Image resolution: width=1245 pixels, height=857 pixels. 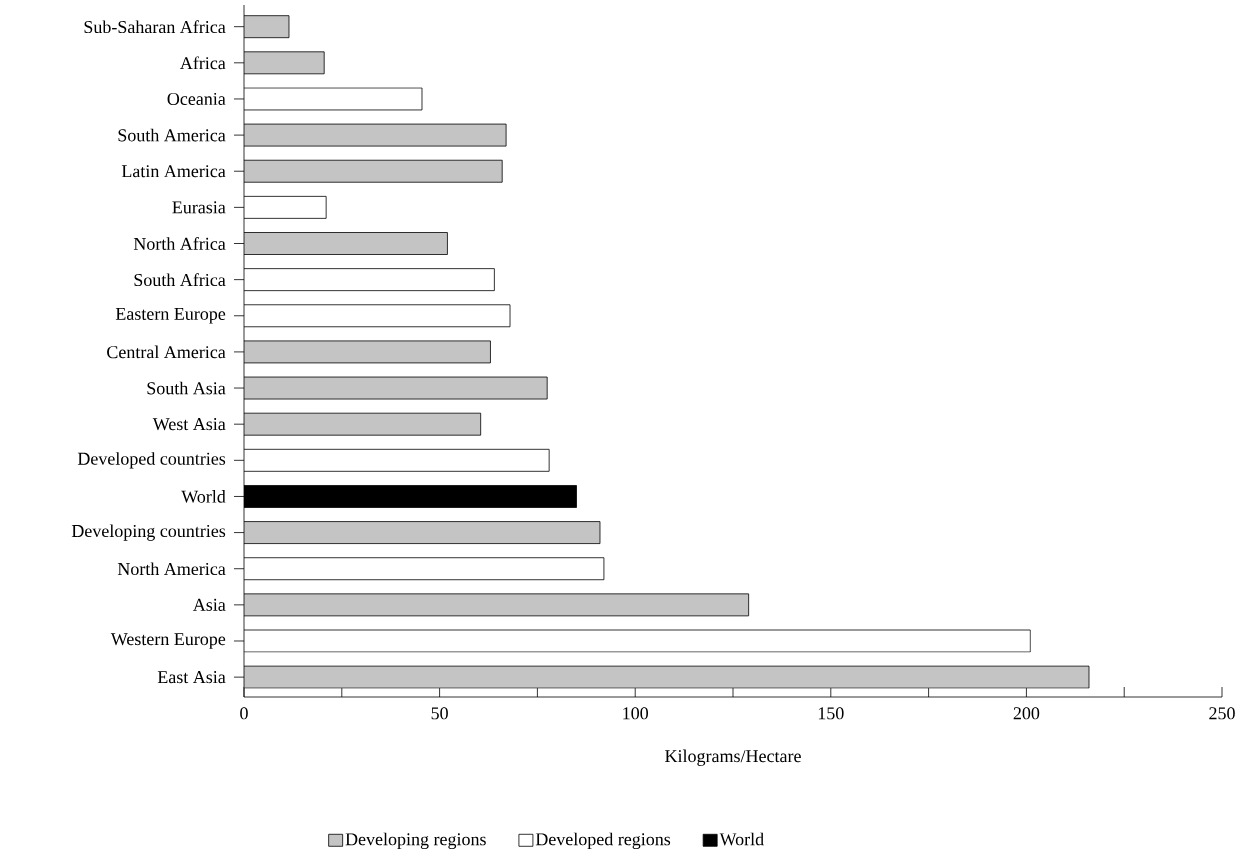 I want to click on y-tick-label: Central America, so click(x=166, y=352).